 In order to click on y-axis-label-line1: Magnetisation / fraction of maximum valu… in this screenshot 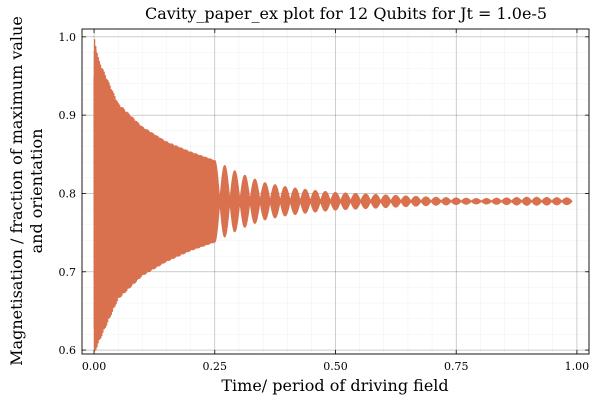, I will do `click(16, 191)`.